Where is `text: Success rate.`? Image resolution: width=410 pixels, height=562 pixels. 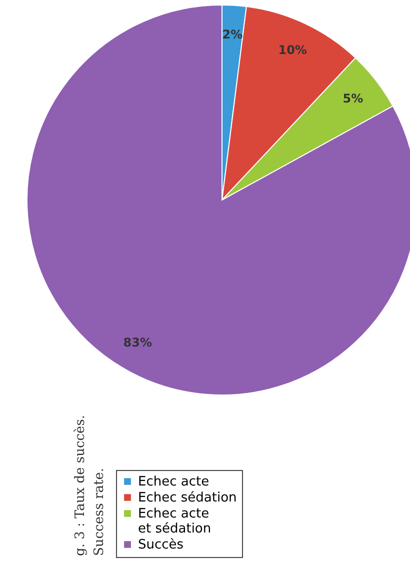
text: Success rate. is located at coordinates (99, 512).